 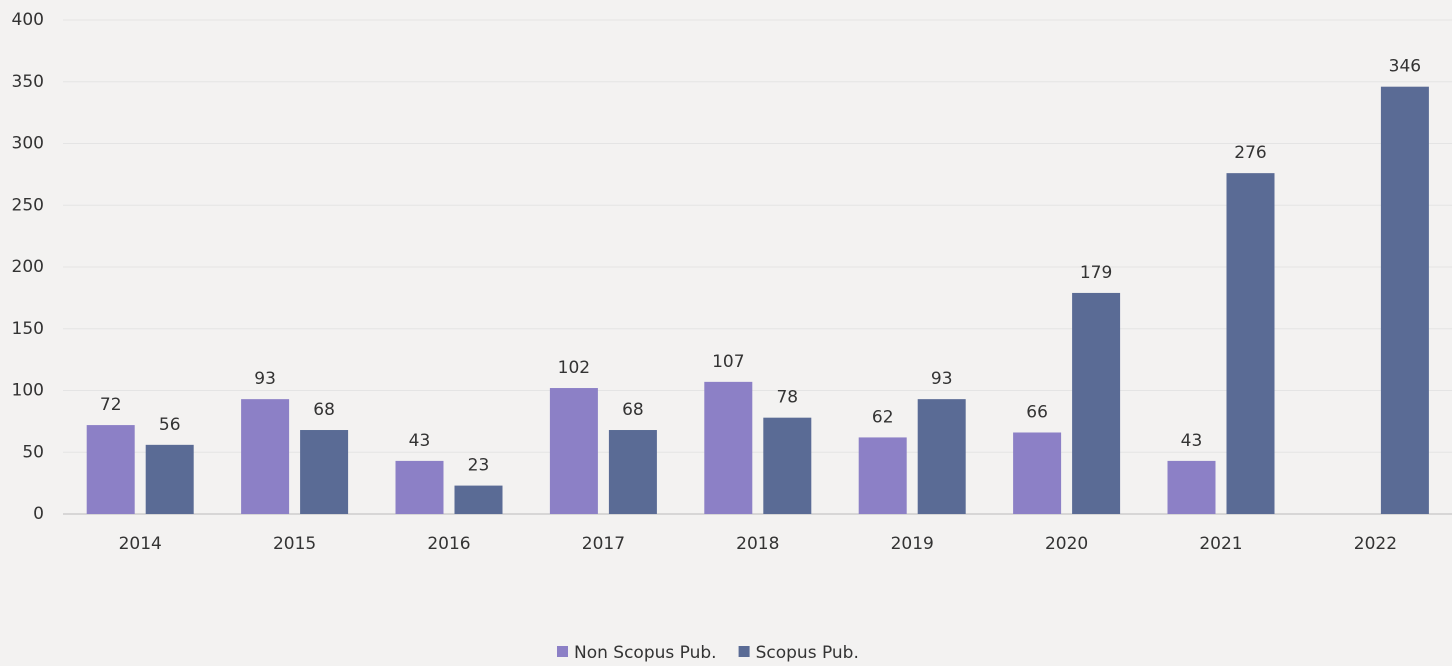 What do you see at coordinates (28, 82) in the screenshot?
I see `y-tick-label: 350` at bounding box center [28, 82].